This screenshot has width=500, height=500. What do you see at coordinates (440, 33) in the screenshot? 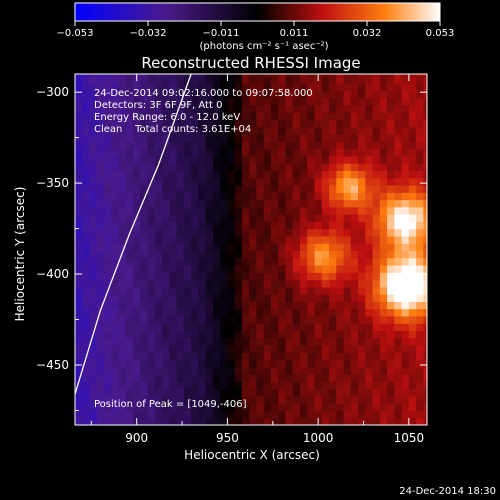
I see `colorbar-tick-label: 0.053` at bounding box center [440, 33].